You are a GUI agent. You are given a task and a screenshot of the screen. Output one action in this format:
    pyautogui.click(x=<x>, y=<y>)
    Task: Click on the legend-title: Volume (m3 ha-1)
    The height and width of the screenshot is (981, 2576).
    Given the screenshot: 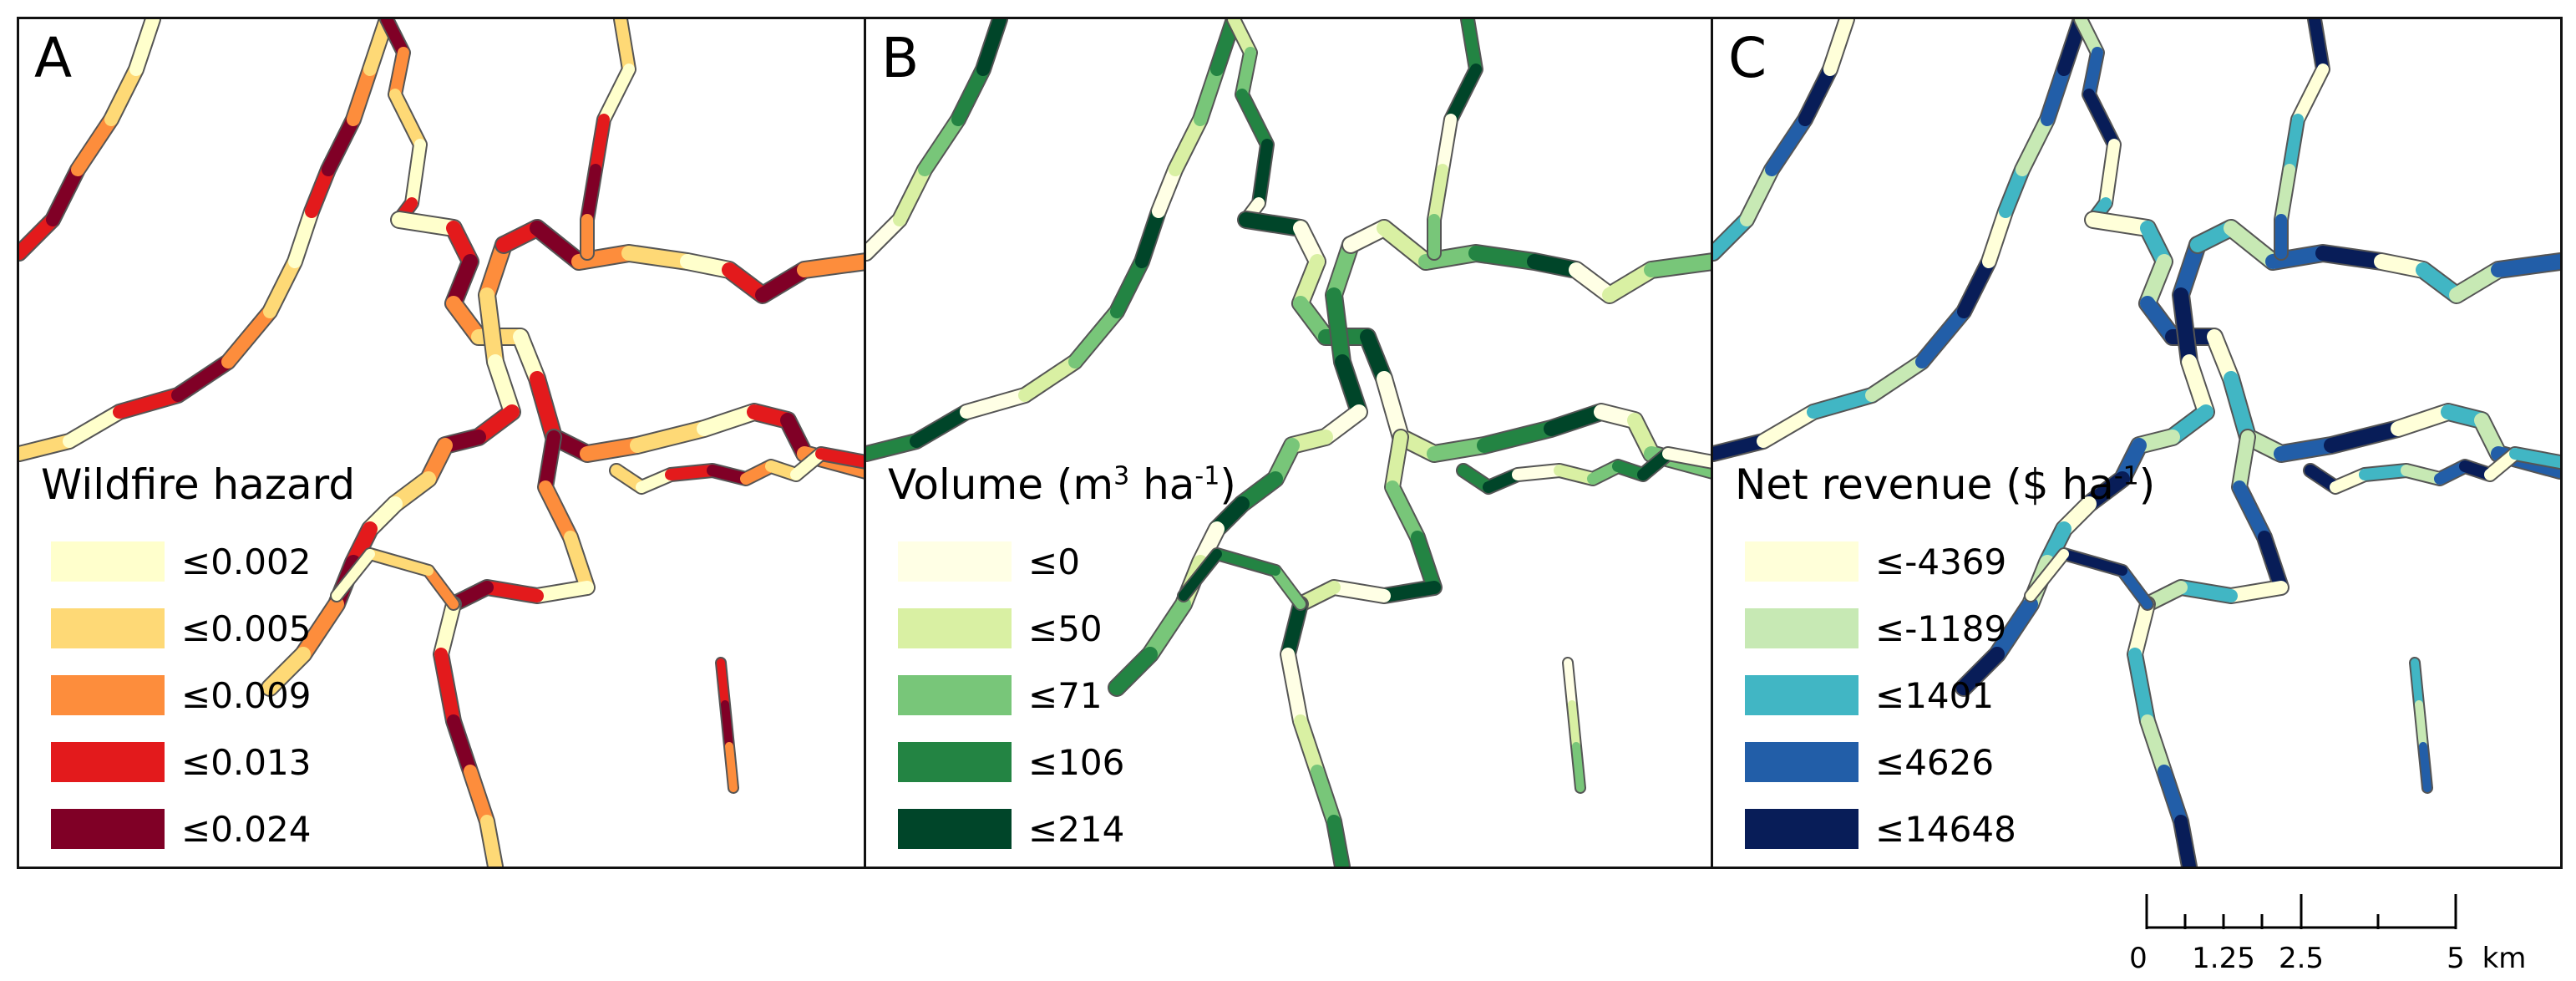 What is the action you would take?
    pyautogui.click(x=1062, y=485)
    